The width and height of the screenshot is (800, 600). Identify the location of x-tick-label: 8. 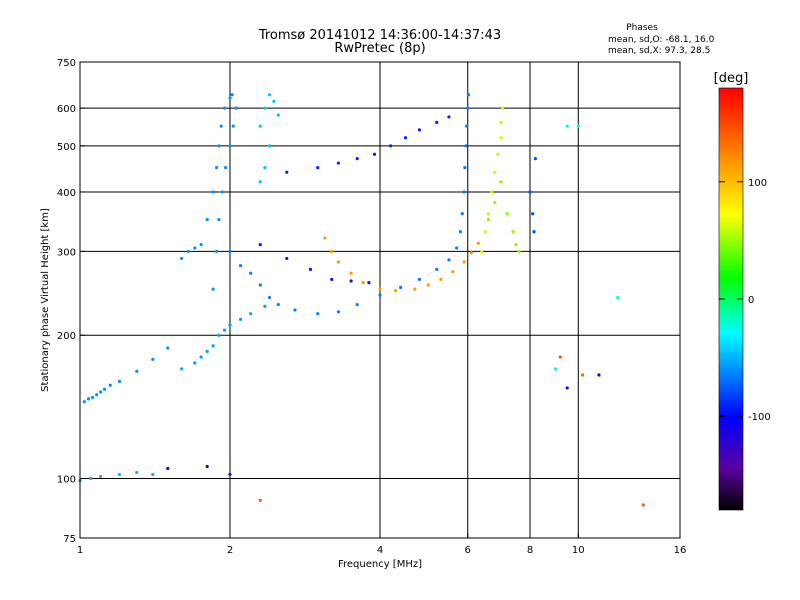
(530, 550).